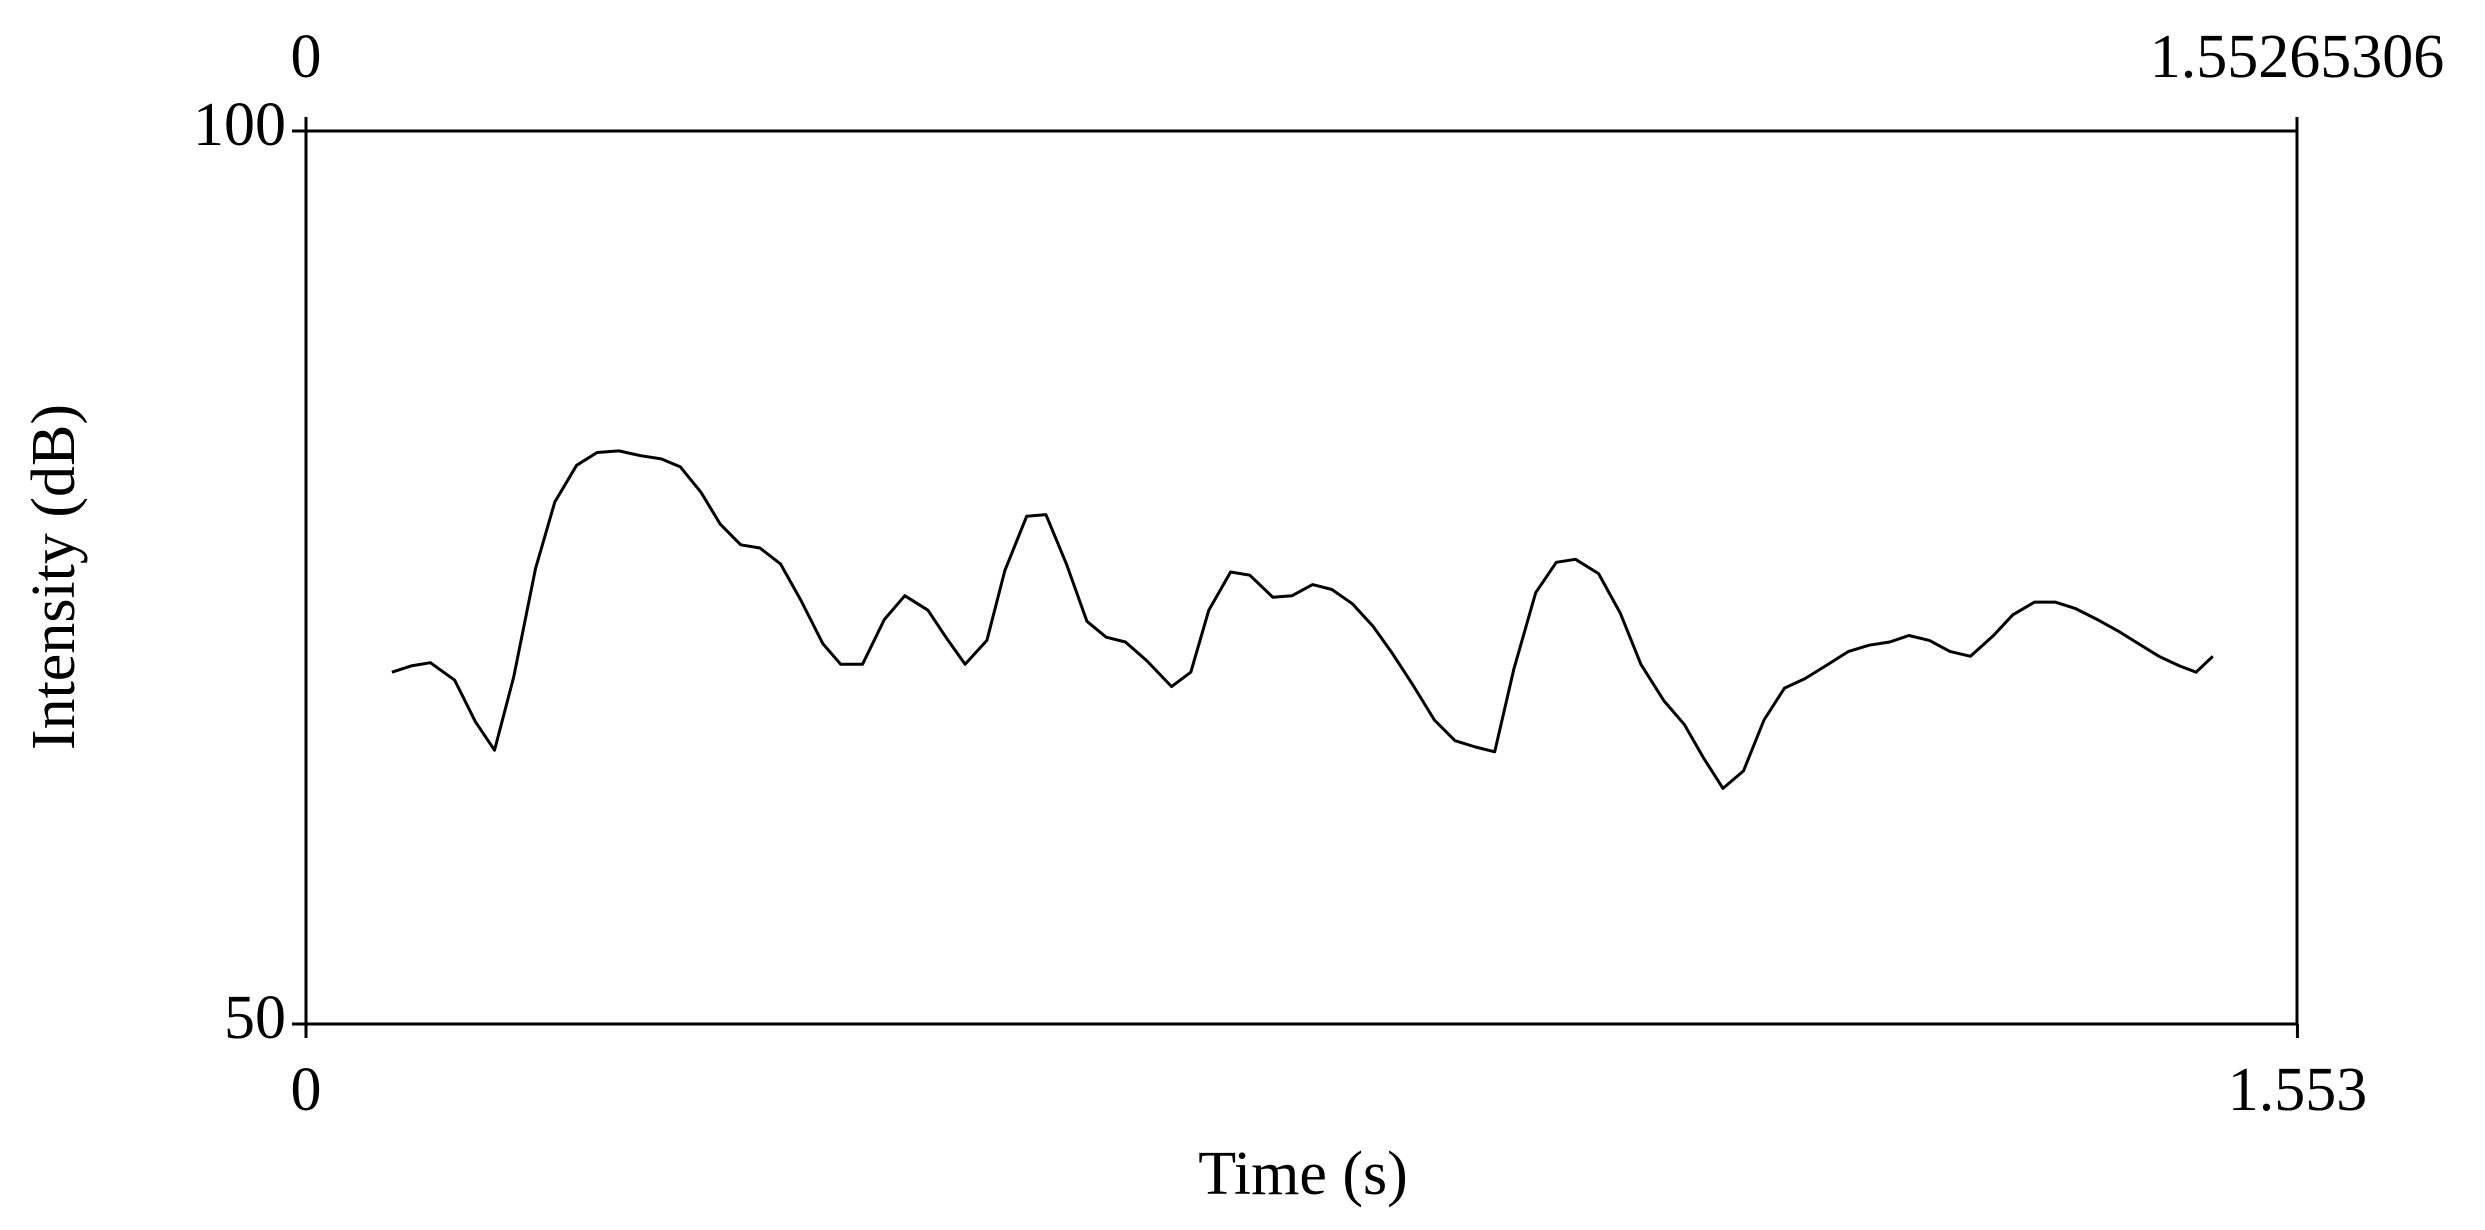 Image resolution: width=2485 pixels, height=1230 pixels. What do you see at coordinates (239, 125) in the screenshot?
I see `y-tick-label: 100` at bounding box center [239, 125].